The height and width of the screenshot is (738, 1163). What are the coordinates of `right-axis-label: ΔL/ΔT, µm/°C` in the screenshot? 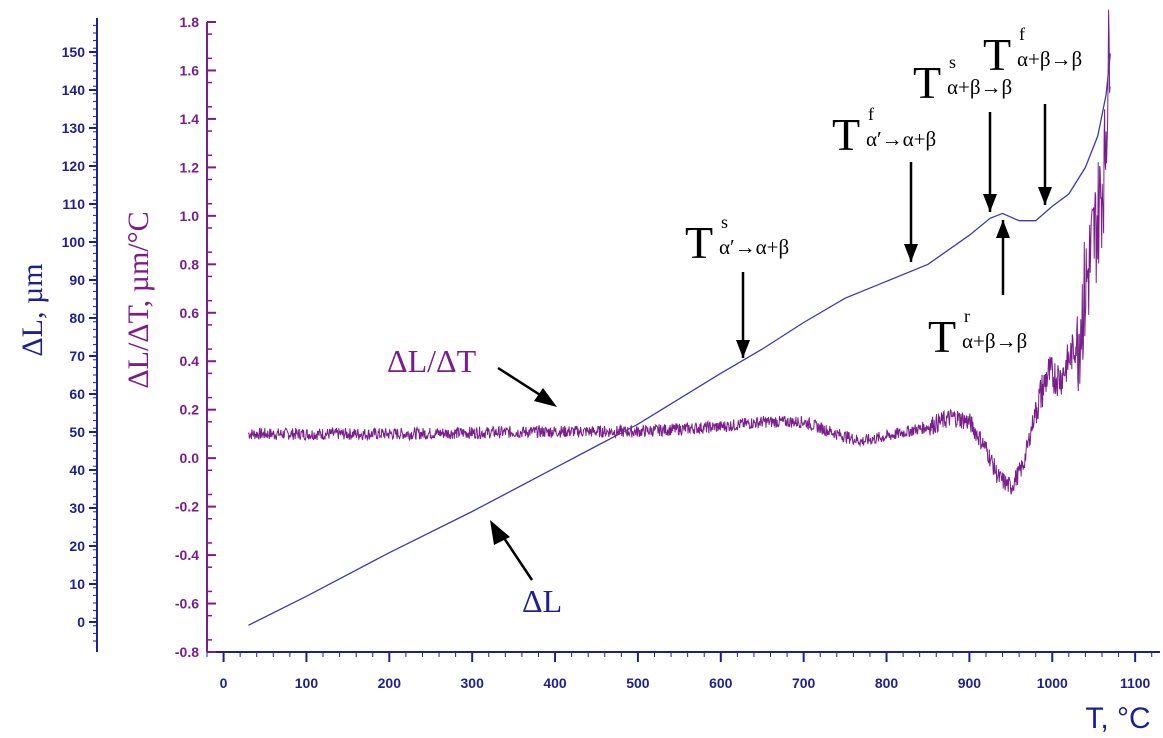 It's located at (138, 299).